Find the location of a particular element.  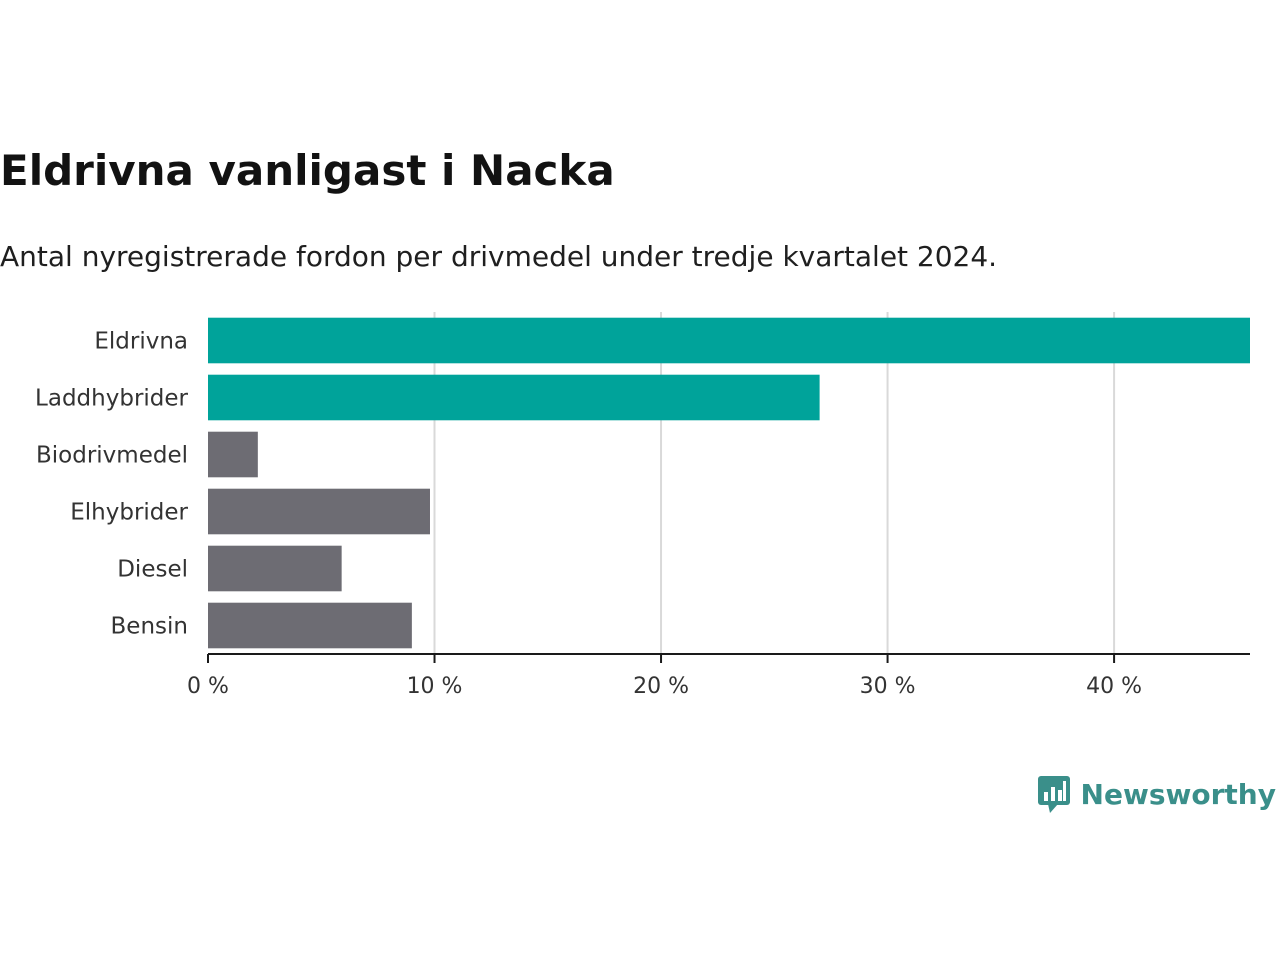

bar-bensin is located at coordinates (310, 625).